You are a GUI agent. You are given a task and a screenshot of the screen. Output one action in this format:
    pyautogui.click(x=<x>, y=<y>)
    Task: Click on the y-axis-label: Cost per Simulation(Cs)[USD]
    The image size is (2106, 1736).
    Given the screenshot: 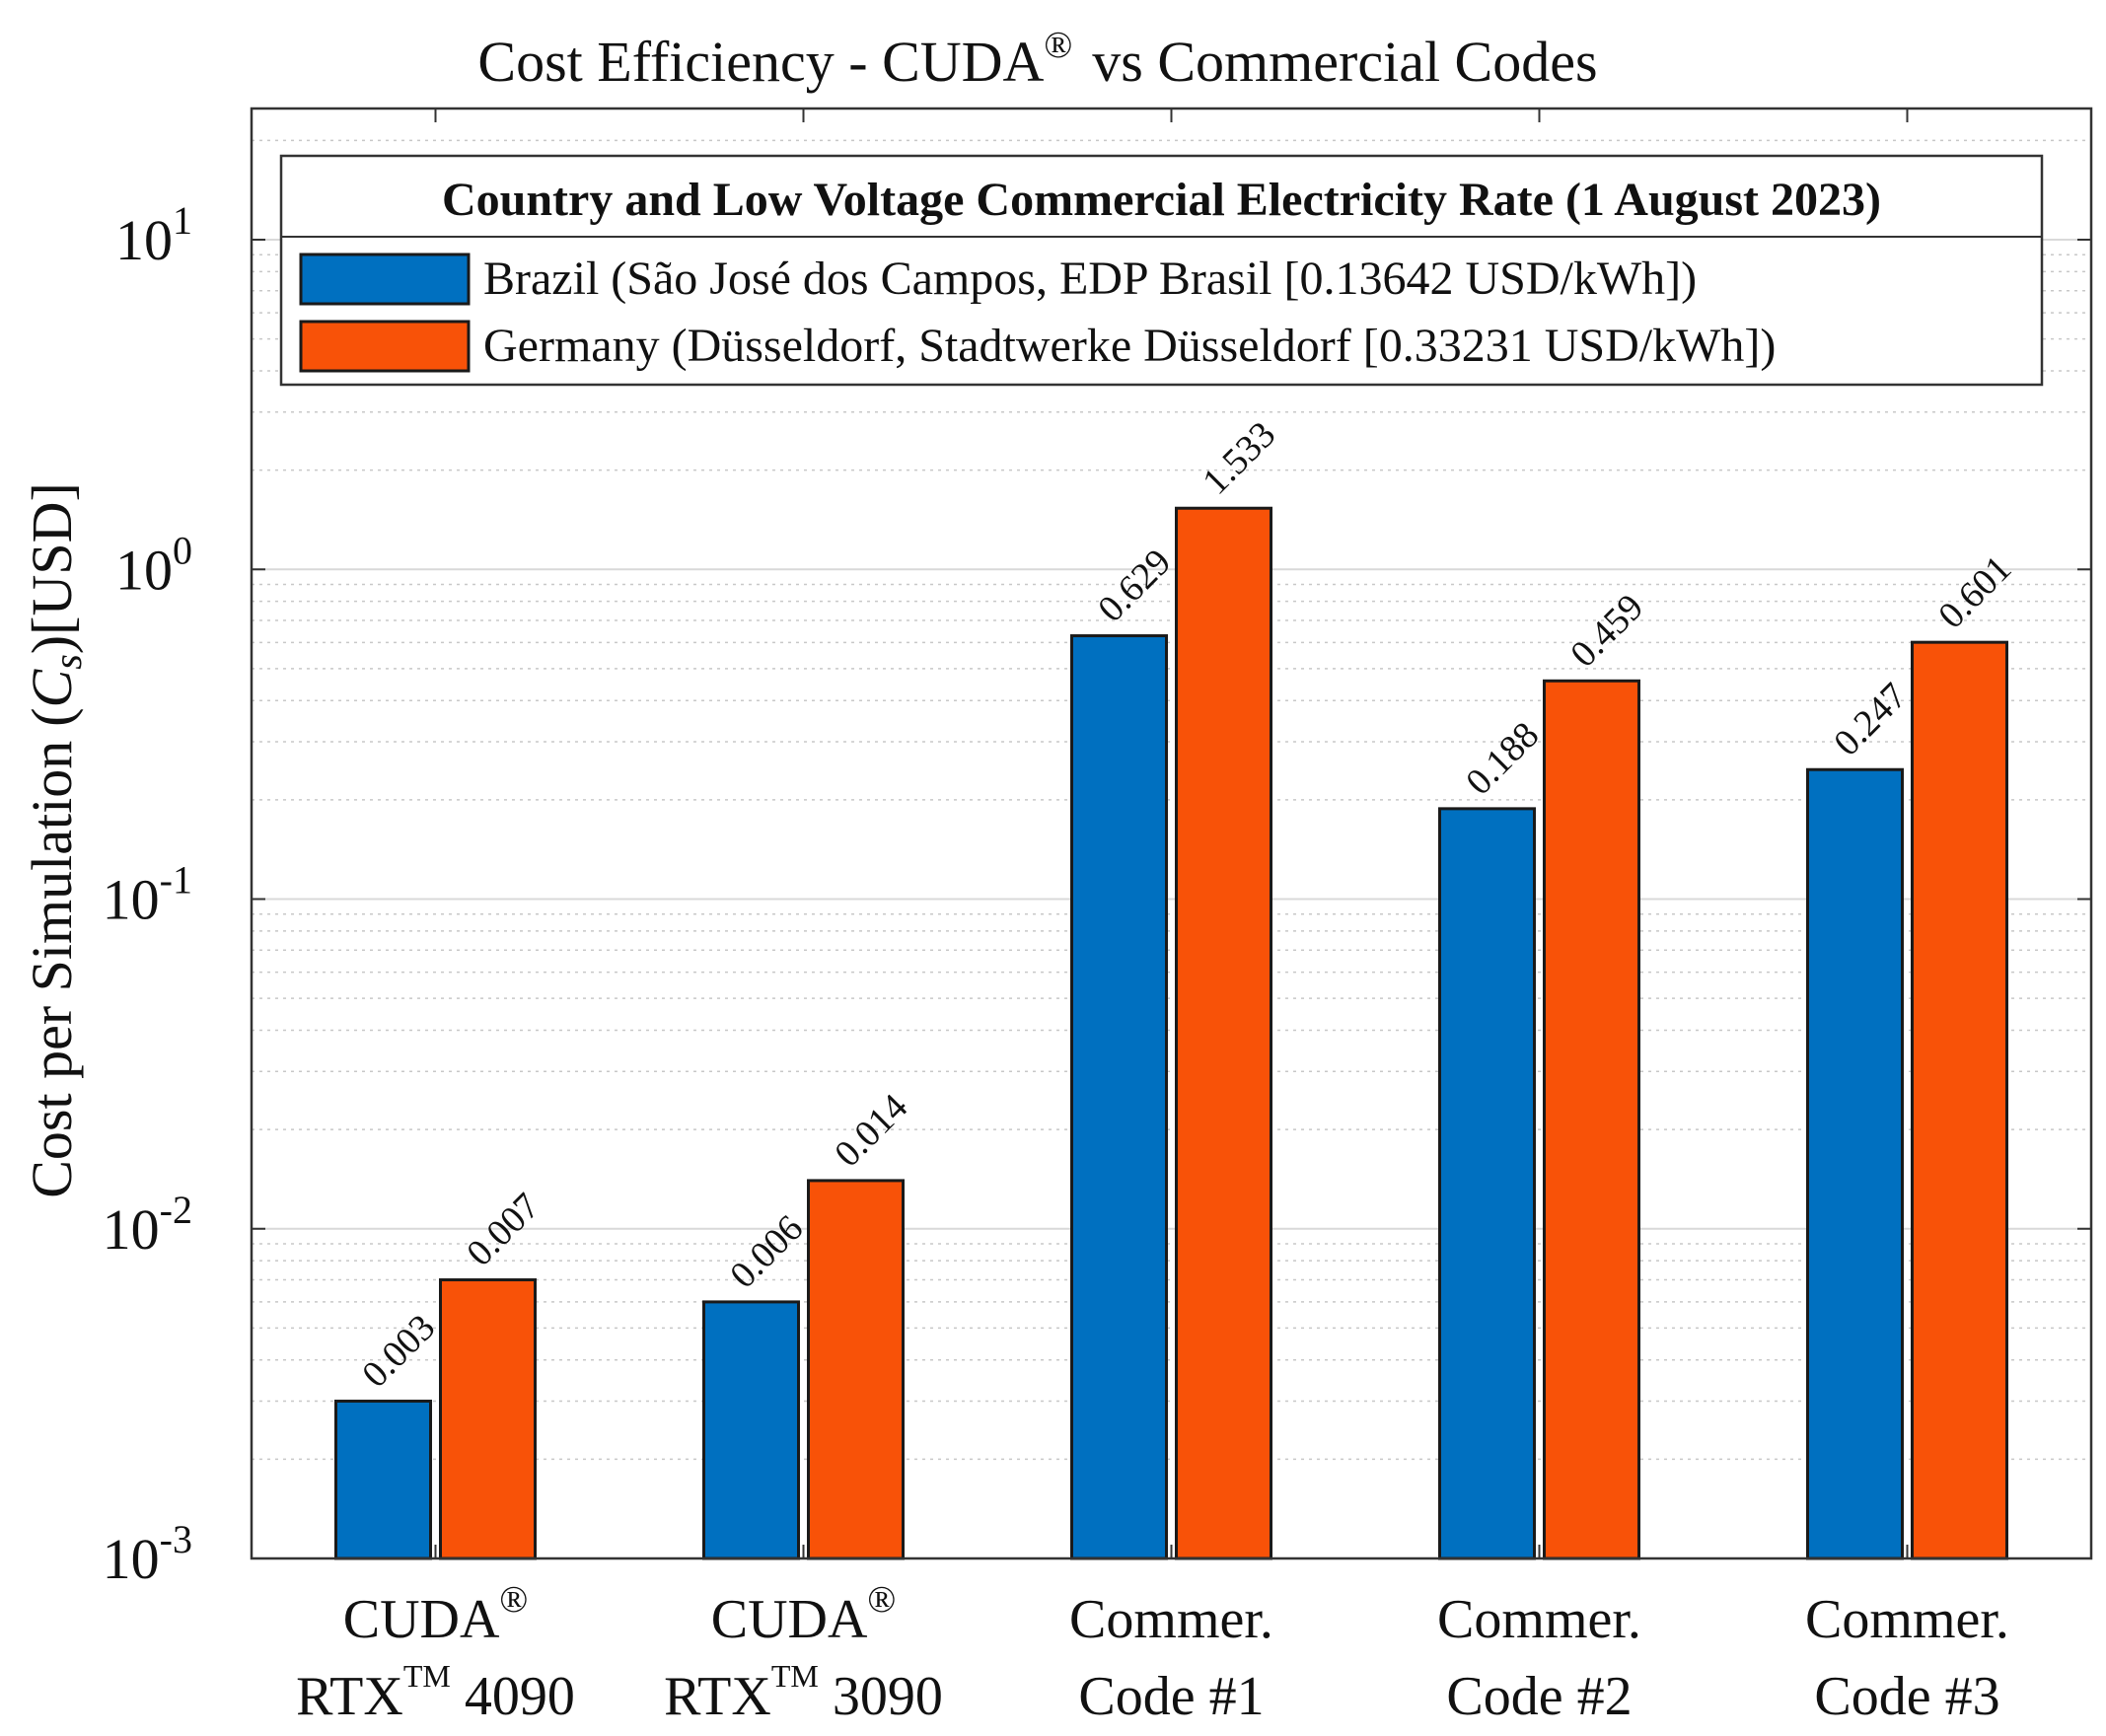 What is the action you would take?
    pyautogui.click(x=55, y=840)
    